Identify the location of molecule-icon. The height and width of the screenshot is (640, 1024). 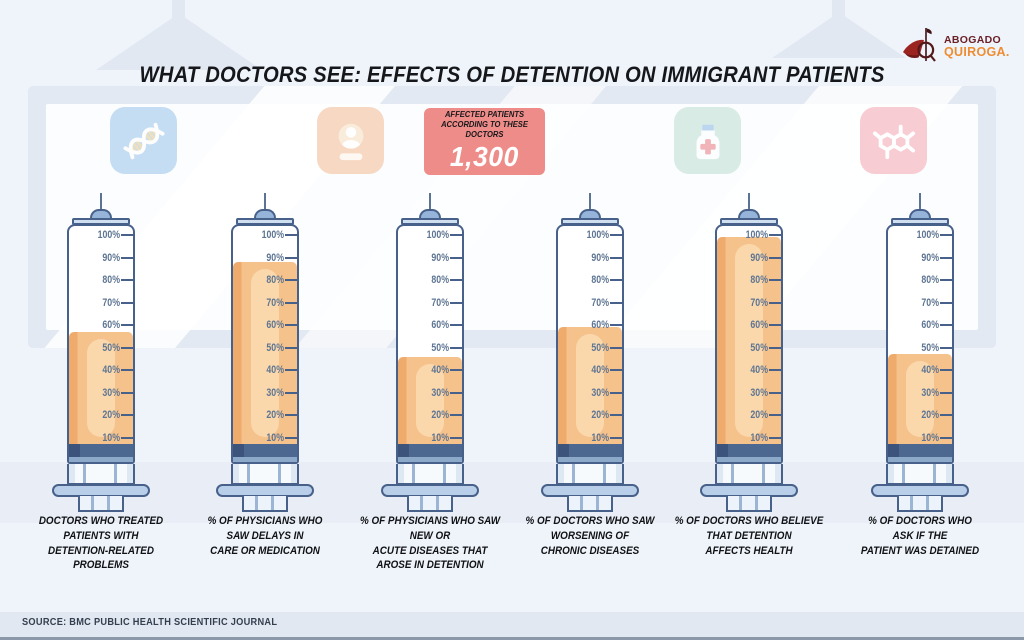
(893, 140).